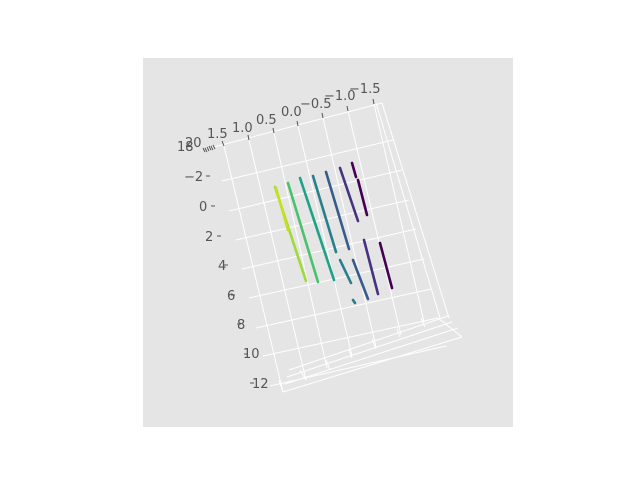 The width and height of the screenshot is (640, 480). What do you see at coordinates (185, 147) in the screenshot?
I see `z-tick-label: 18` at bounding box center [185, 147].